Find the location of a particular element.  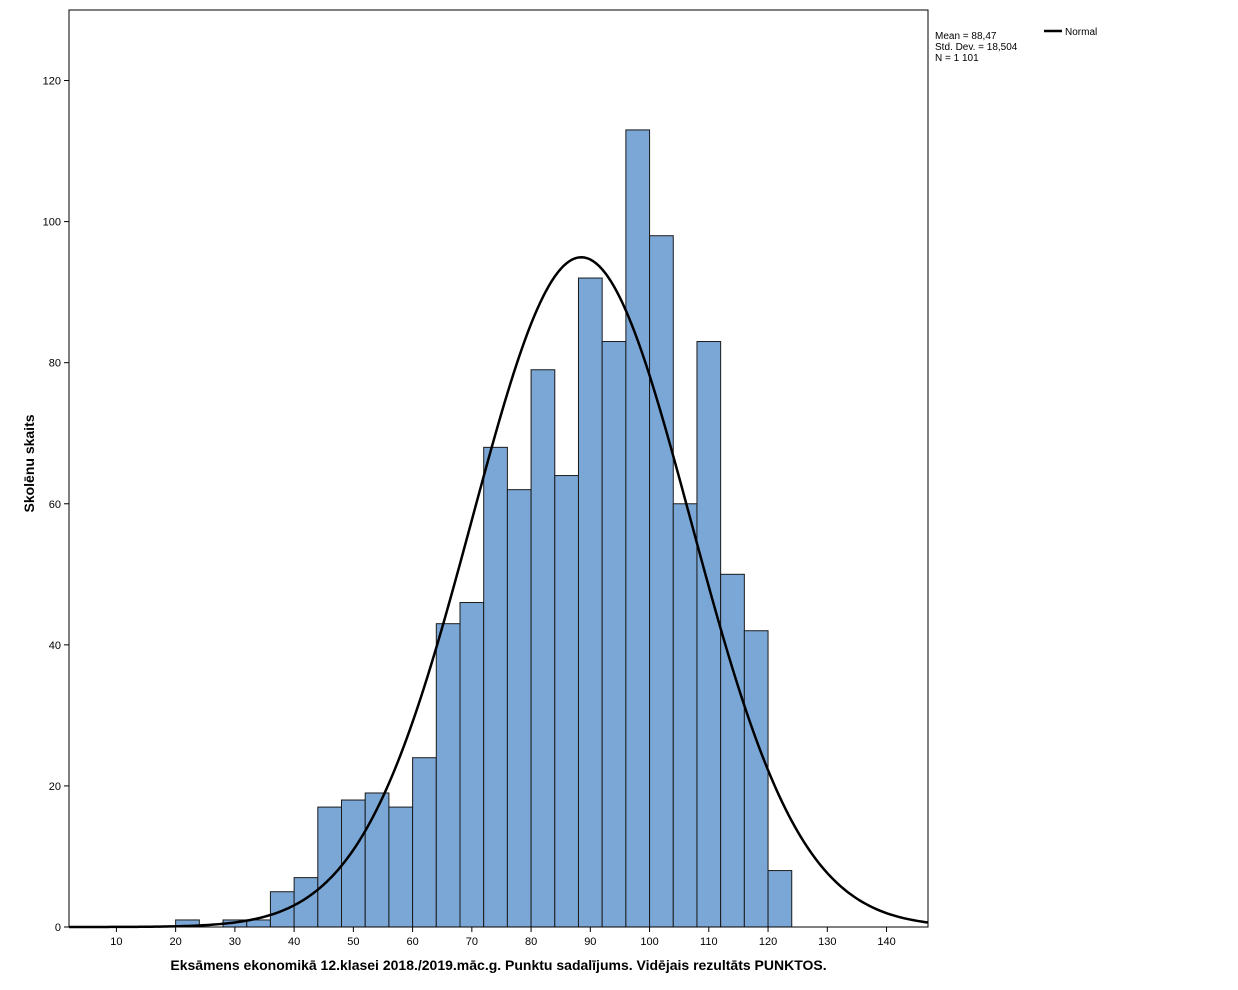

legend: Normal is located at coordinates (1070, 32).